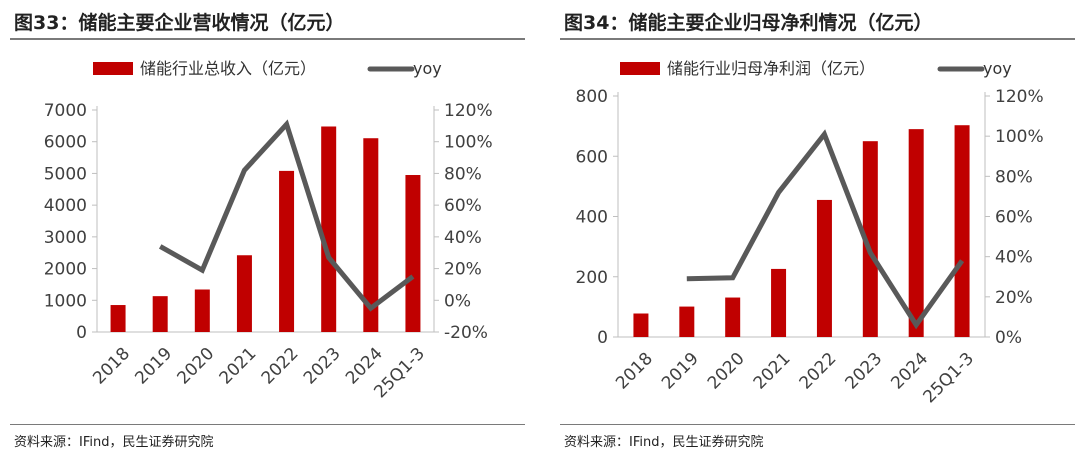 The image size is (1080, 457). Describe the element at coordinates (228, 68) in the screenshot. I see `legend-bar-label: 储能行业总收入（亿元）` at that location.